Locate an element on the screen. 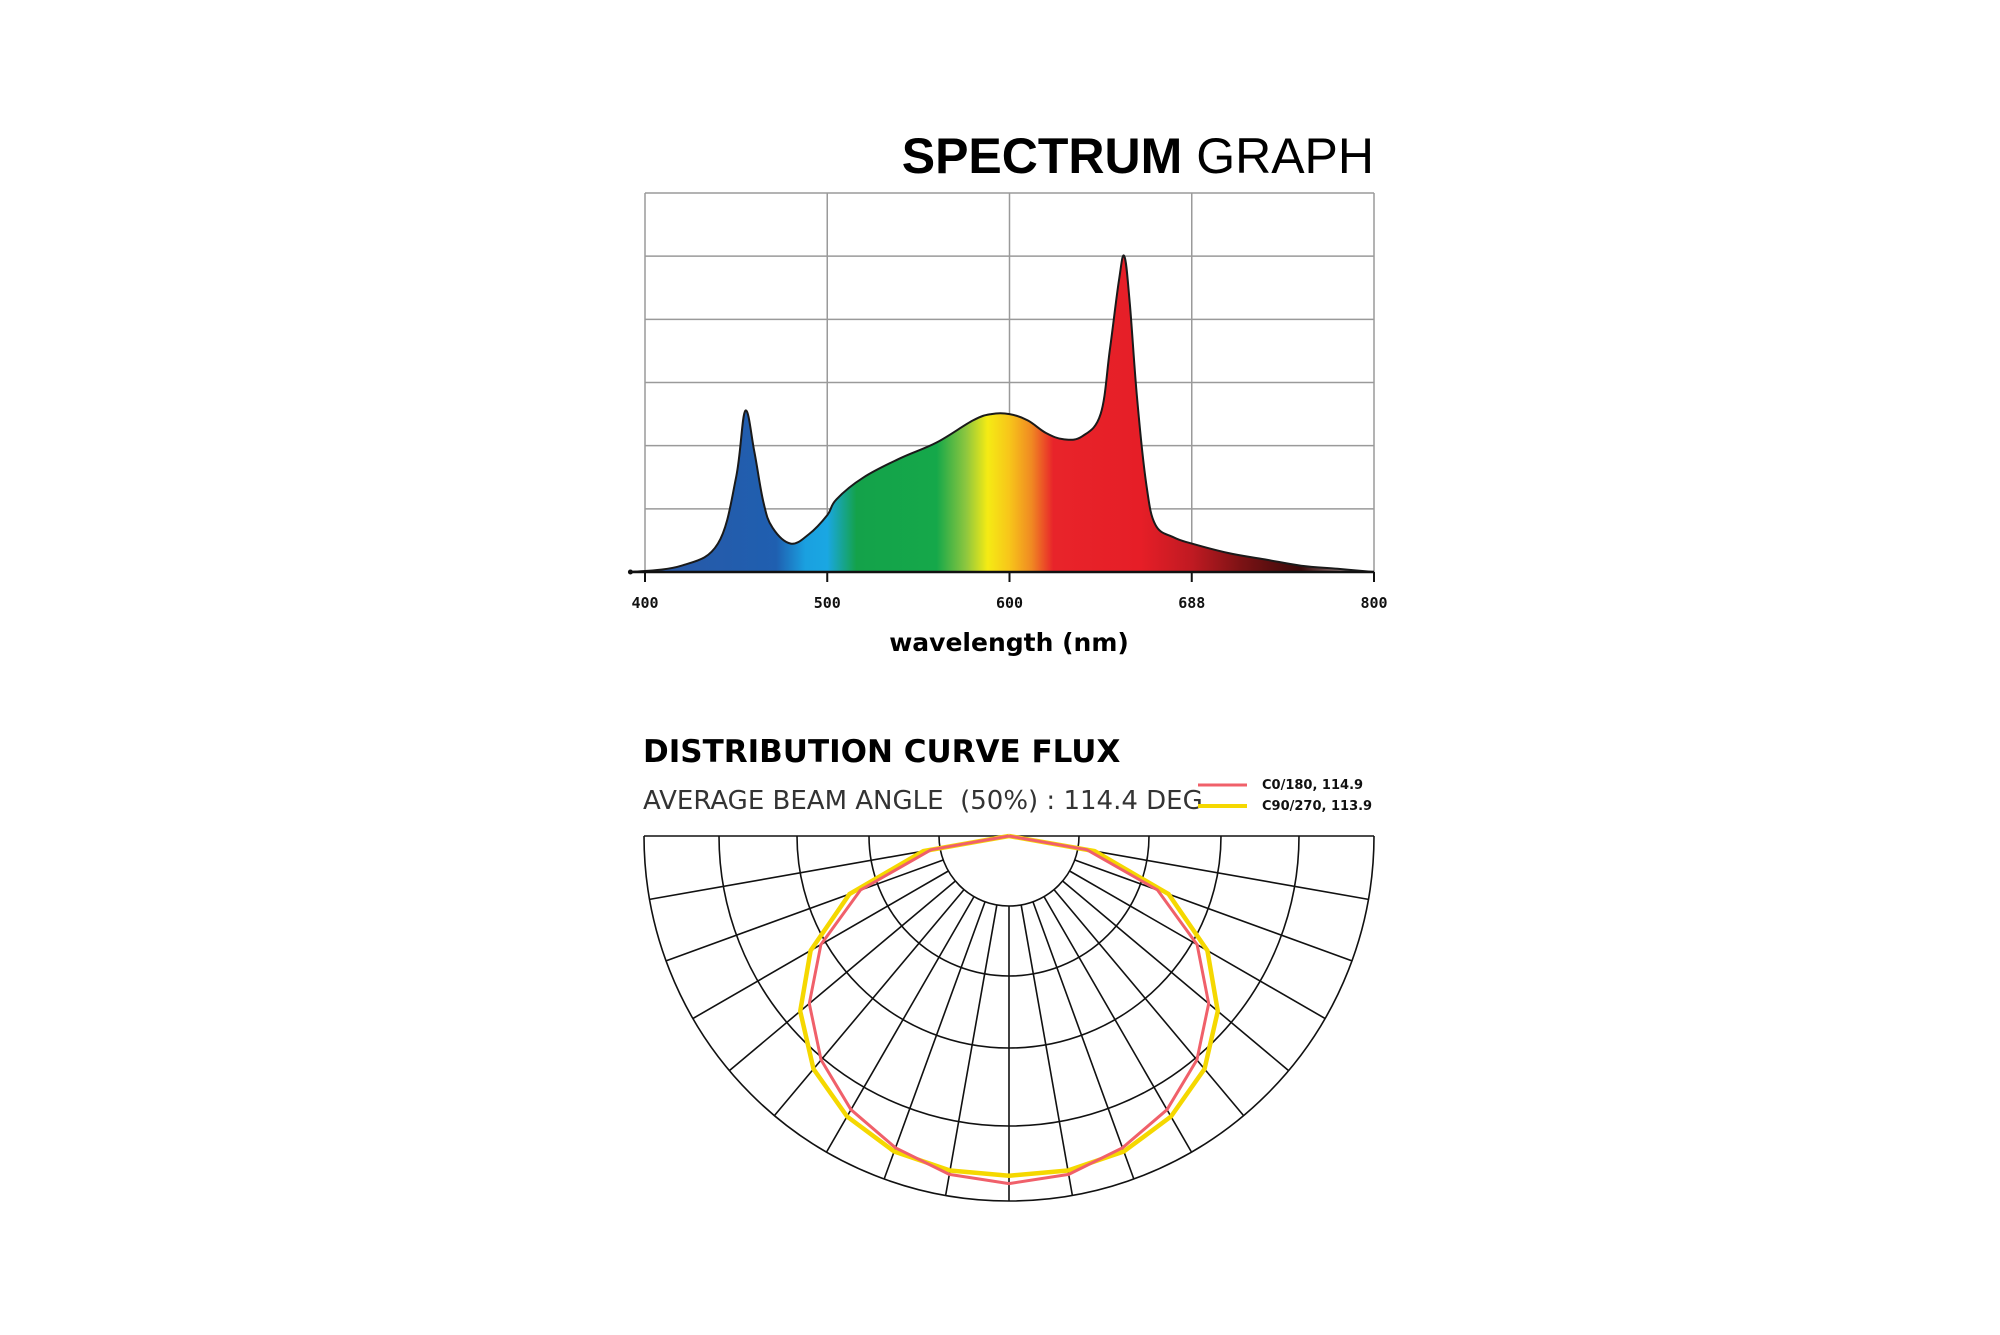 The width and height of the screenshot is (2000, 1335). spectrum-tick-label-2: 600 is located at coordinates (1009, 603).